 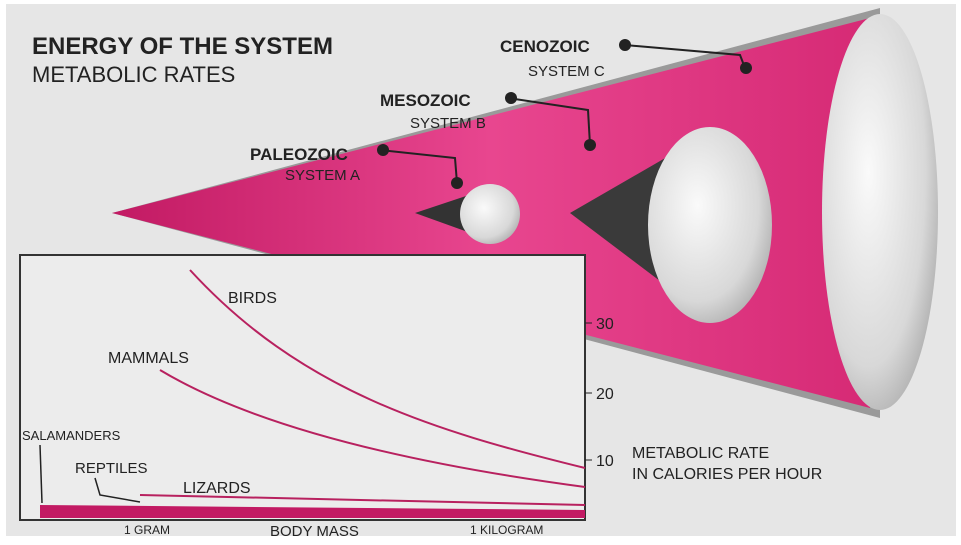 What do you see at coordinates (545, 46) in the screenshot?
I see `era-name: CENOZOIC` at bounding box center [545, 46].